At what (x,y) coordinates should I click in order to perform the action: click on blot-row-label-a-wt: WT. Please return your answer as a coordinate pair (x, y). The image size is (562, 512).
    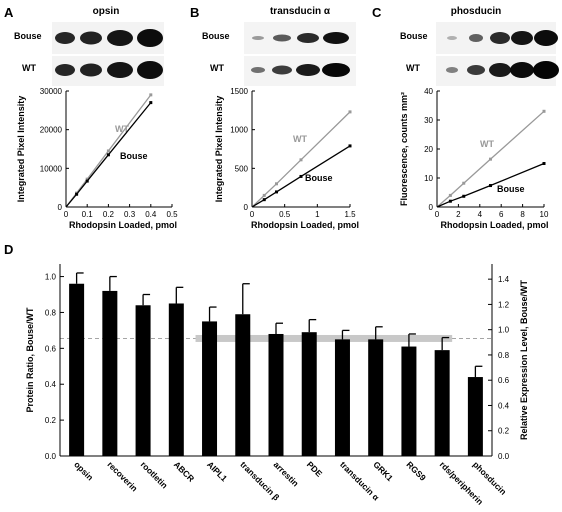
    Looking at the image, I should click on (29, 68).